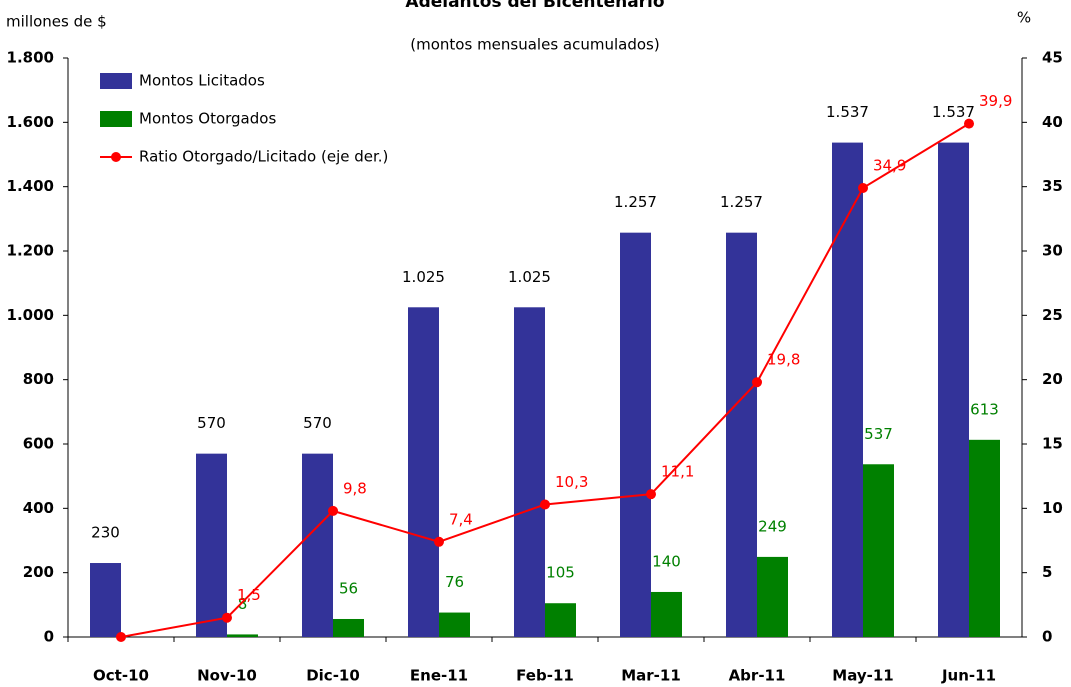  What do you see at coordinates (889, 165) in the screenshot?
I see `line-label: 34,9` at bounding box center [889, 165].